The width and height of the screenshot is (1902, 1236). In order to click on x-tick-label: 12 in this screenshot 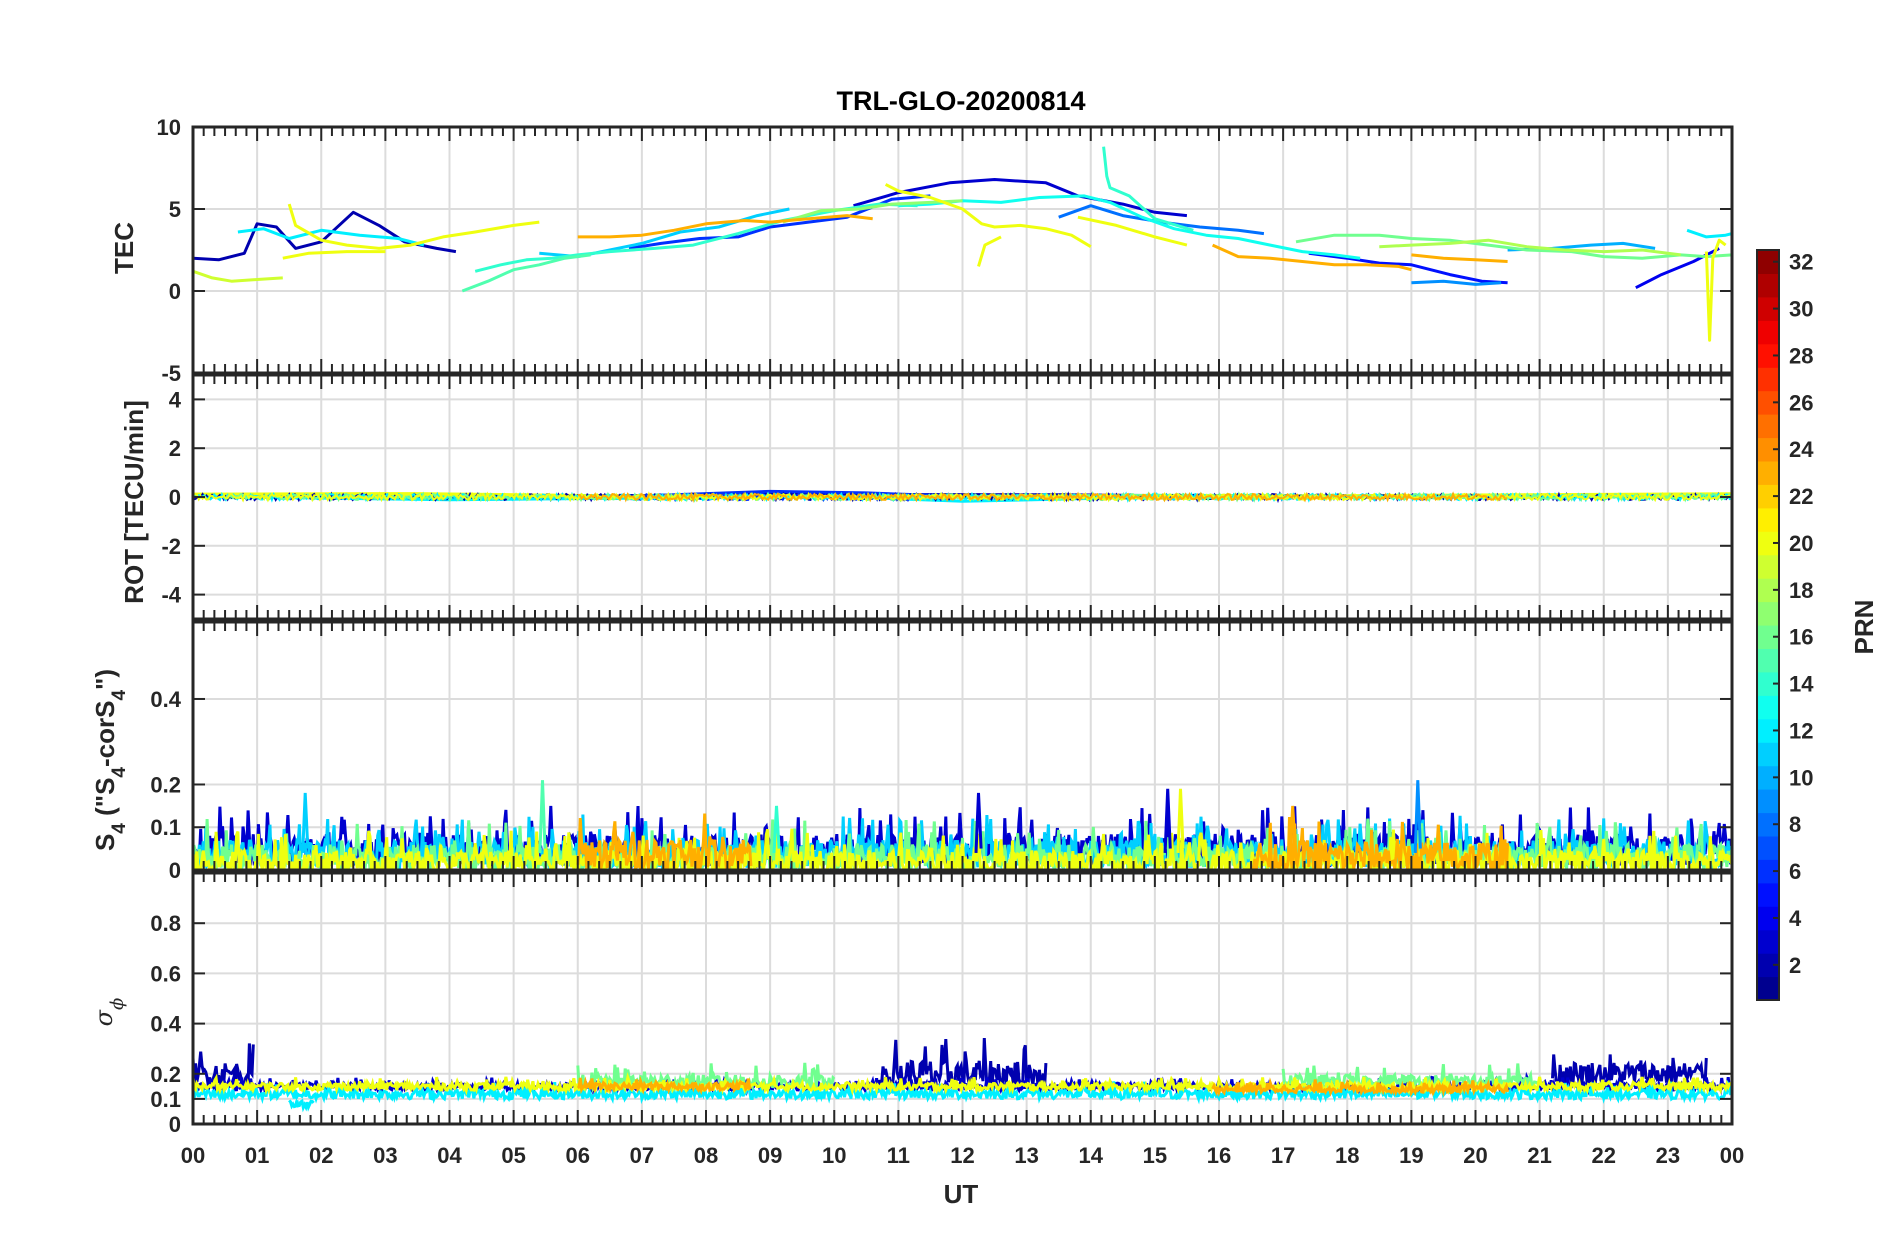, I will do `click(962, 1155)`.